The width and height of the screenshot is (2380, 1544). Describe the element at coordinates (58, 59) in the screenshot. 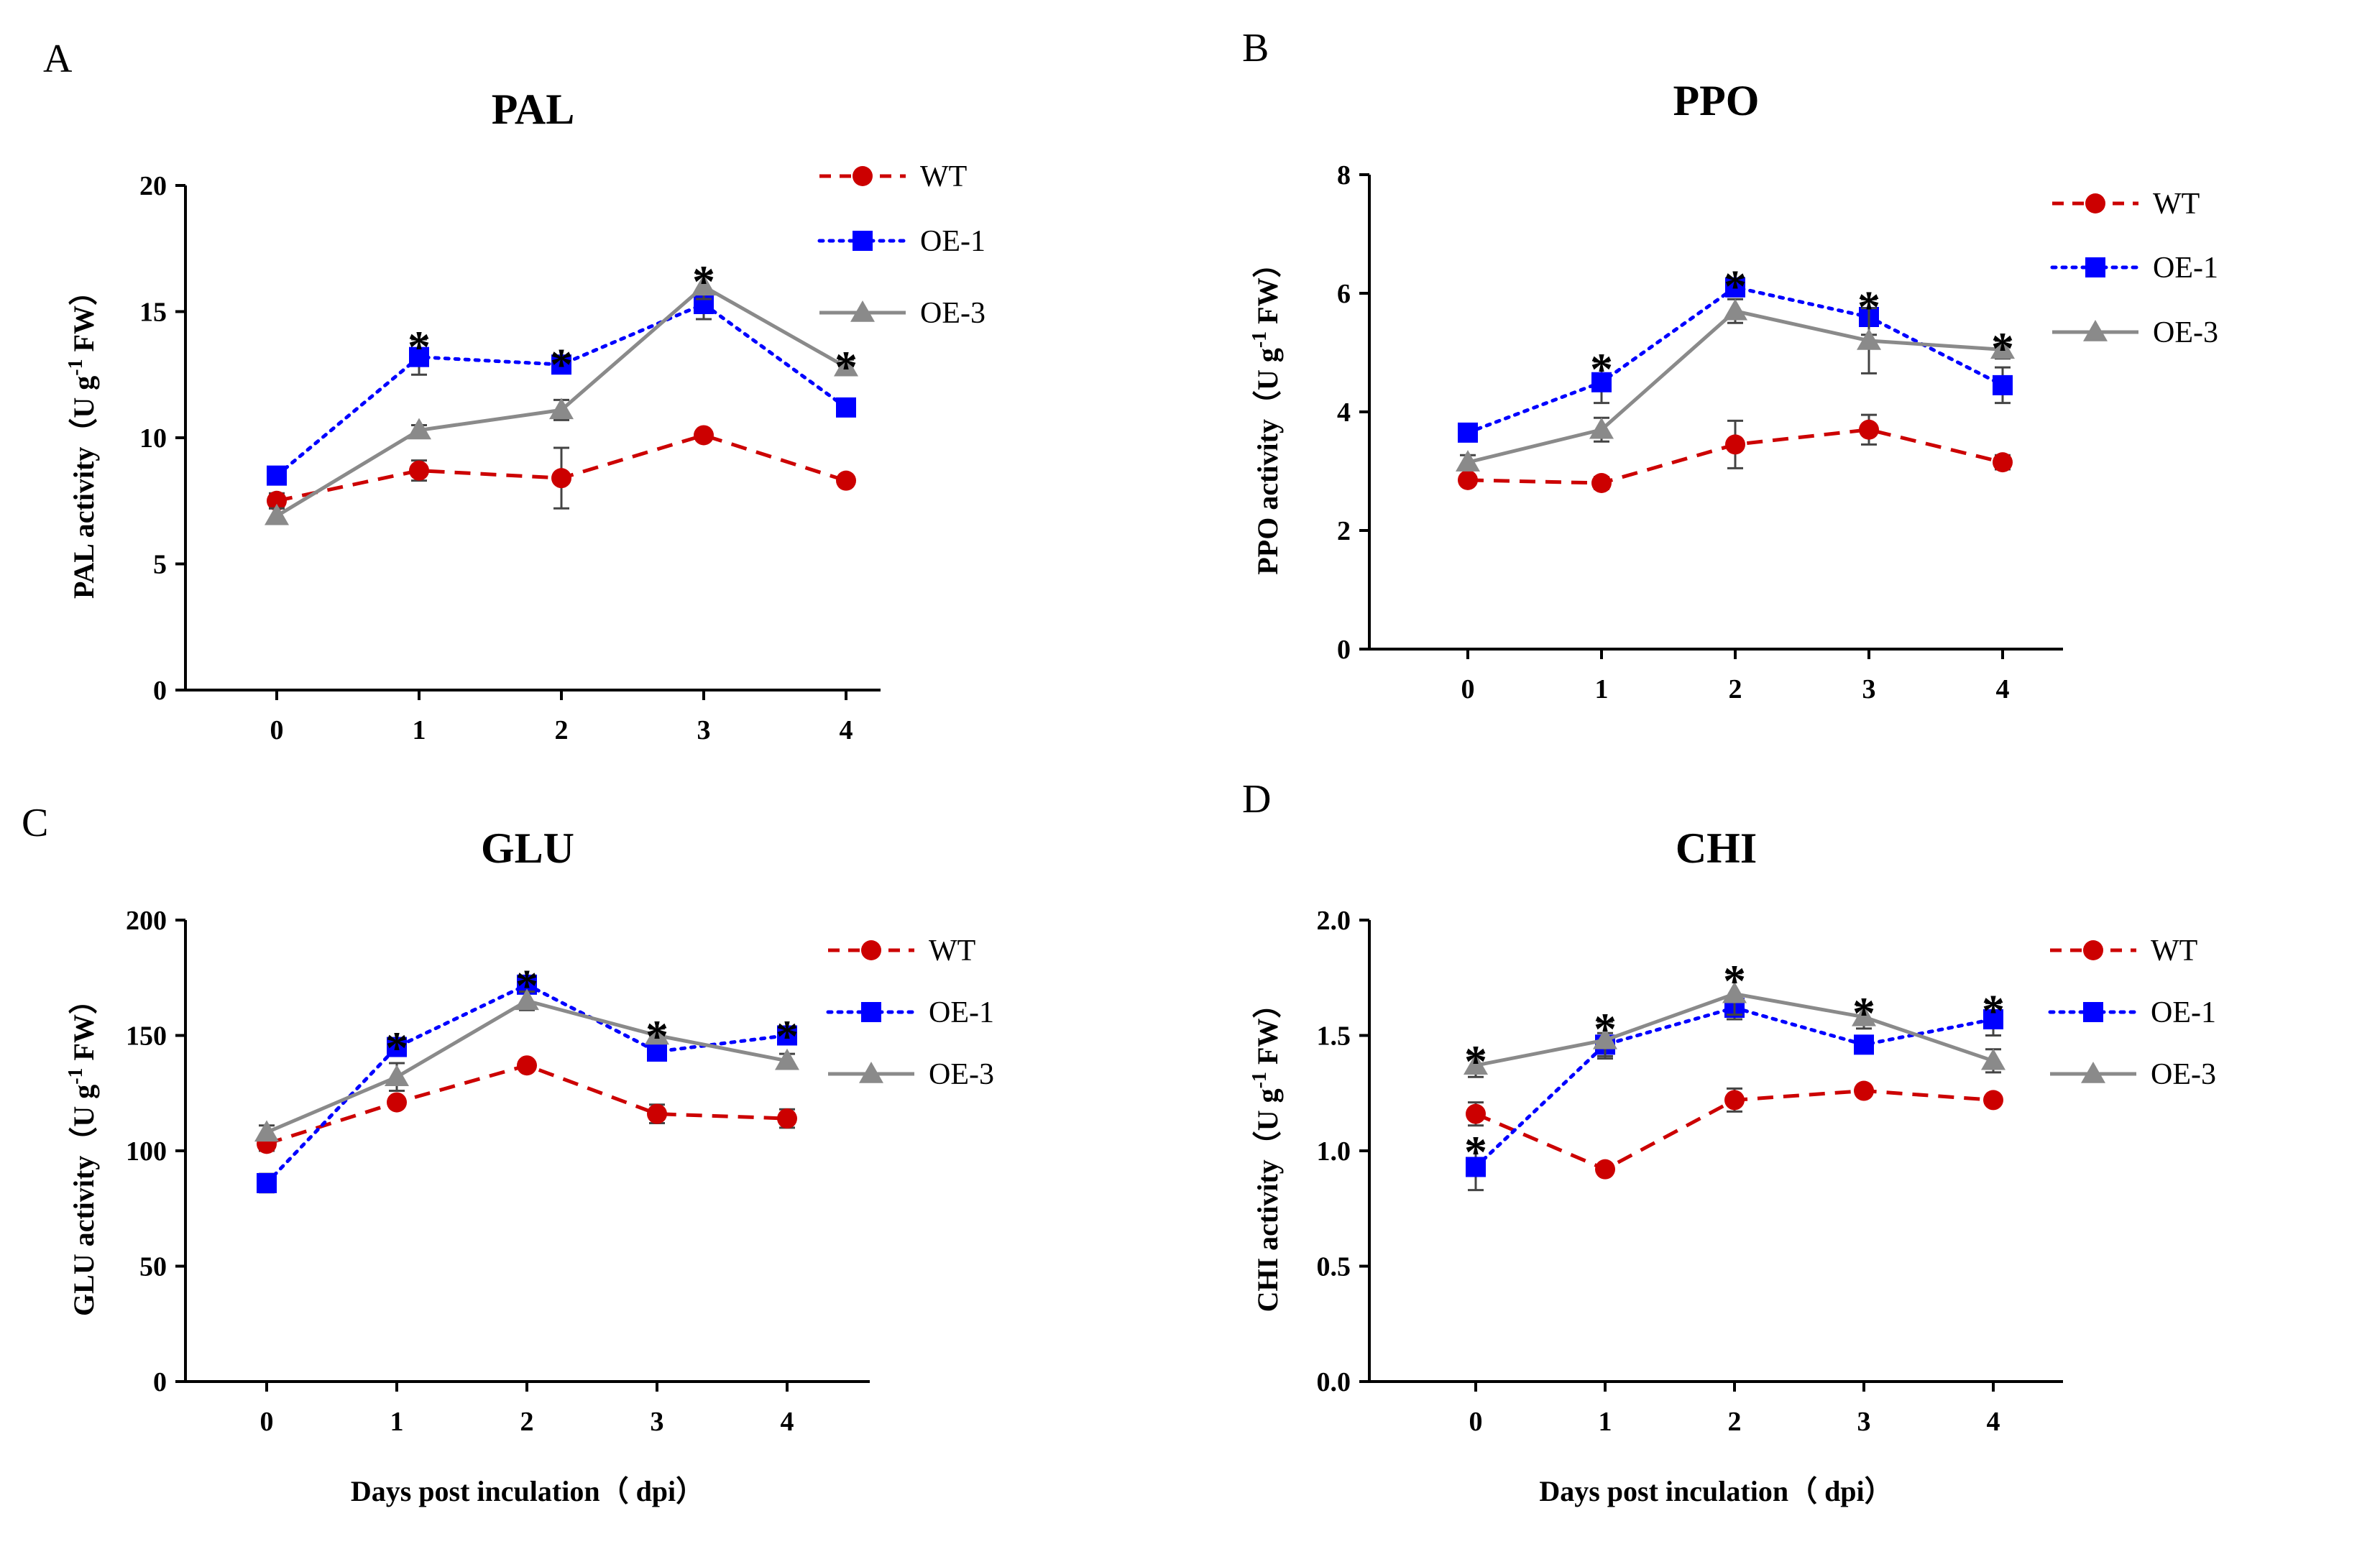

I see `panel-letter: A` at that location.